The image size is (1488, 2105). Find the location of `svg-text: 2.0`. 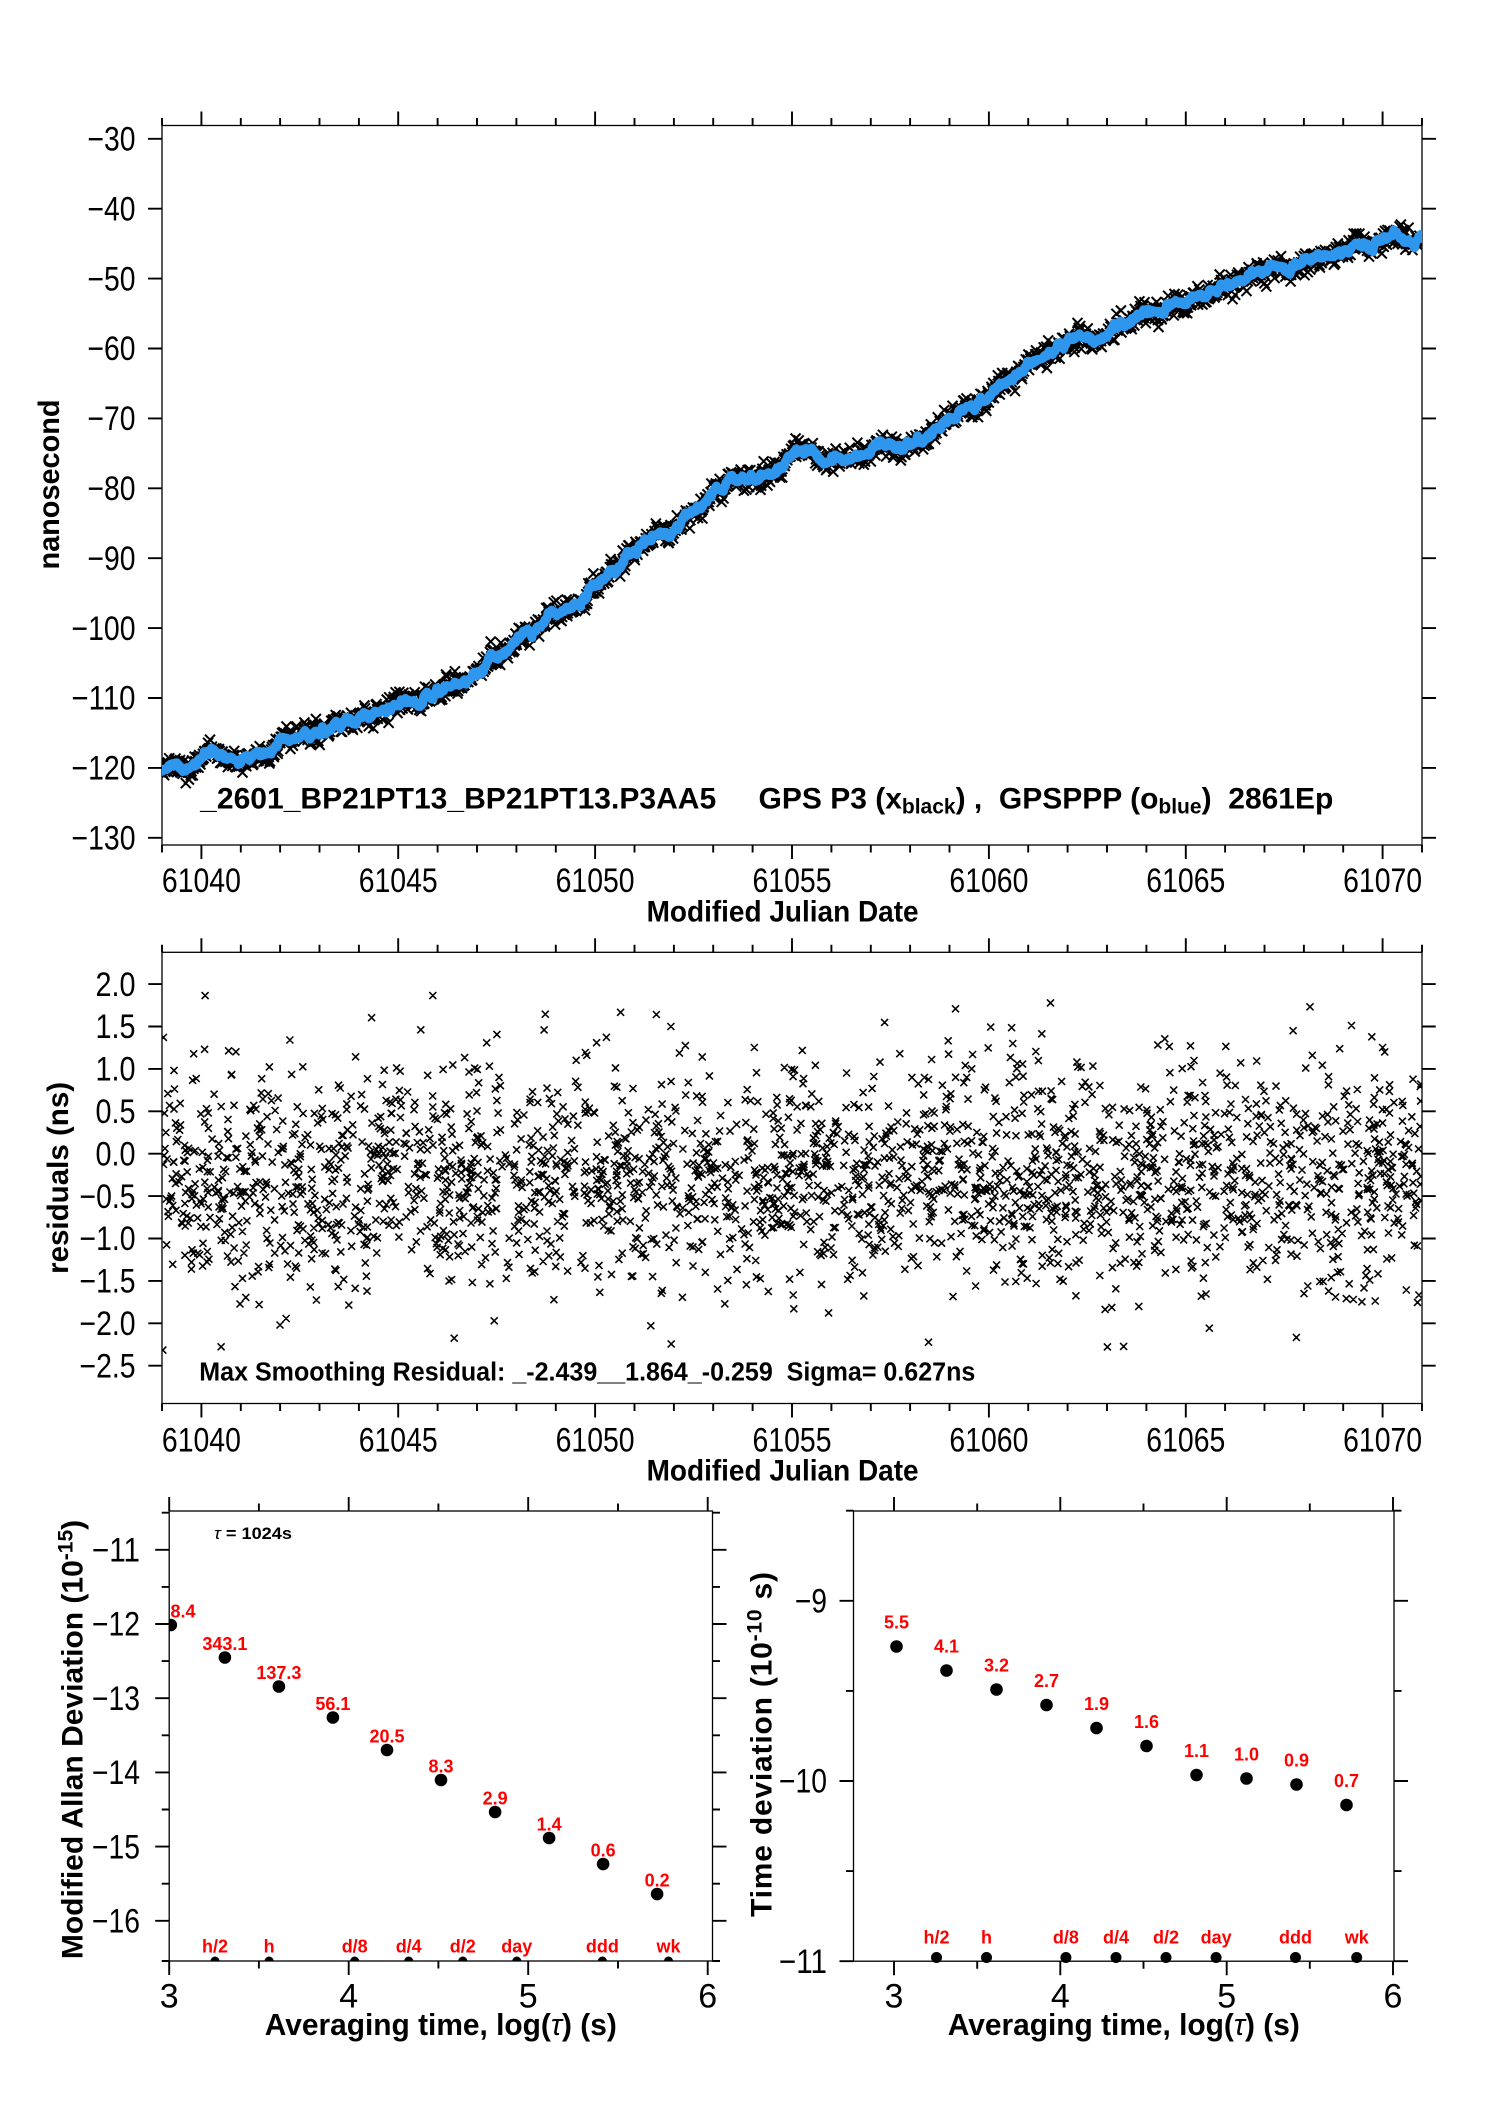

svg-text: 2.0 is located at coordinates (116, 985).